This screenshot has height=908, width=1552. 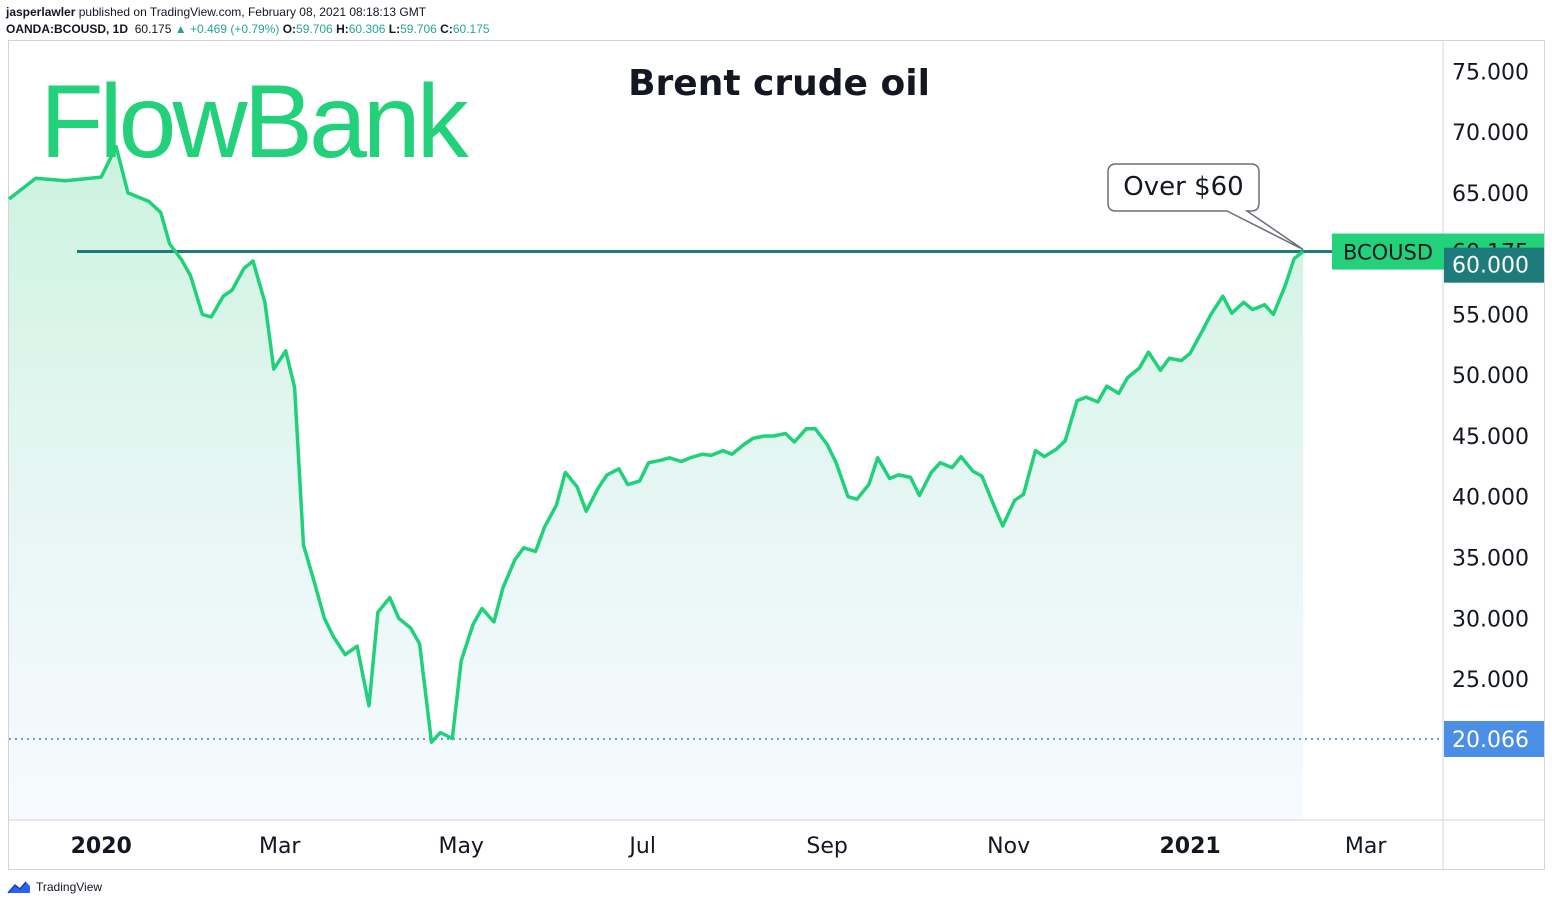 I want to click on x-tick-label: 2020, so click(x=101, y=846).